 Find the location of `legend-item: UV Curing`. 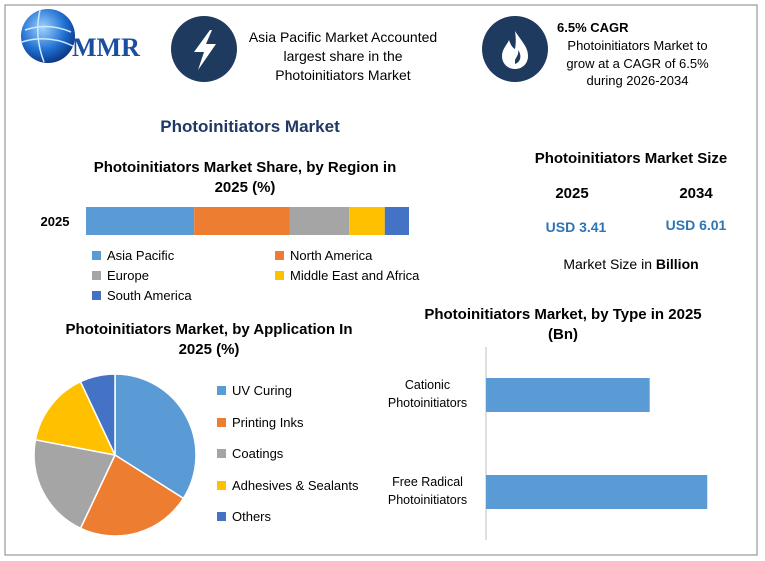

legend-item: UV Curing is located at coordinates (254, 391).